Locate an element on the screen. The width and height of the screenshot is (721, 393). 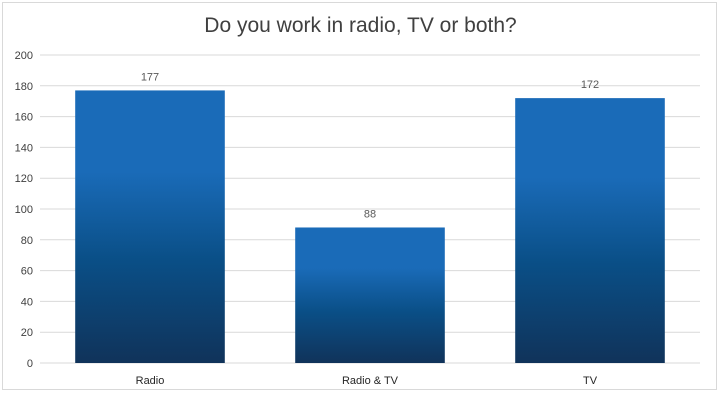
y-tick-label: 120 is located at coordinates (24, 179).